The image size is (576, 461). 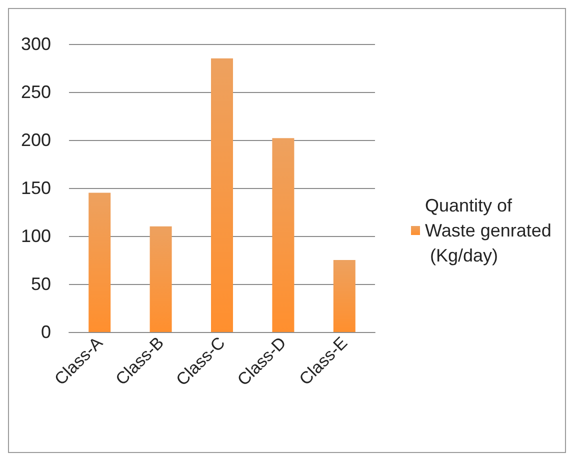 I want to click on legend-label: Quantity of Waste genrated (Kg/day), so click(x=488, y=231).